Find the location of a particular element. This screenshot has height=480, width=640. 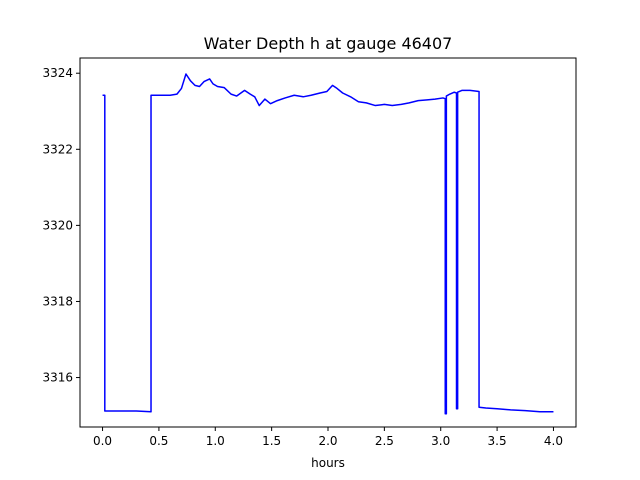

x-axis: 0.0 0.5 1.0 1.5 2.0 2.5 3.0 3.5 4.0 is located at coordinates (328, 437).